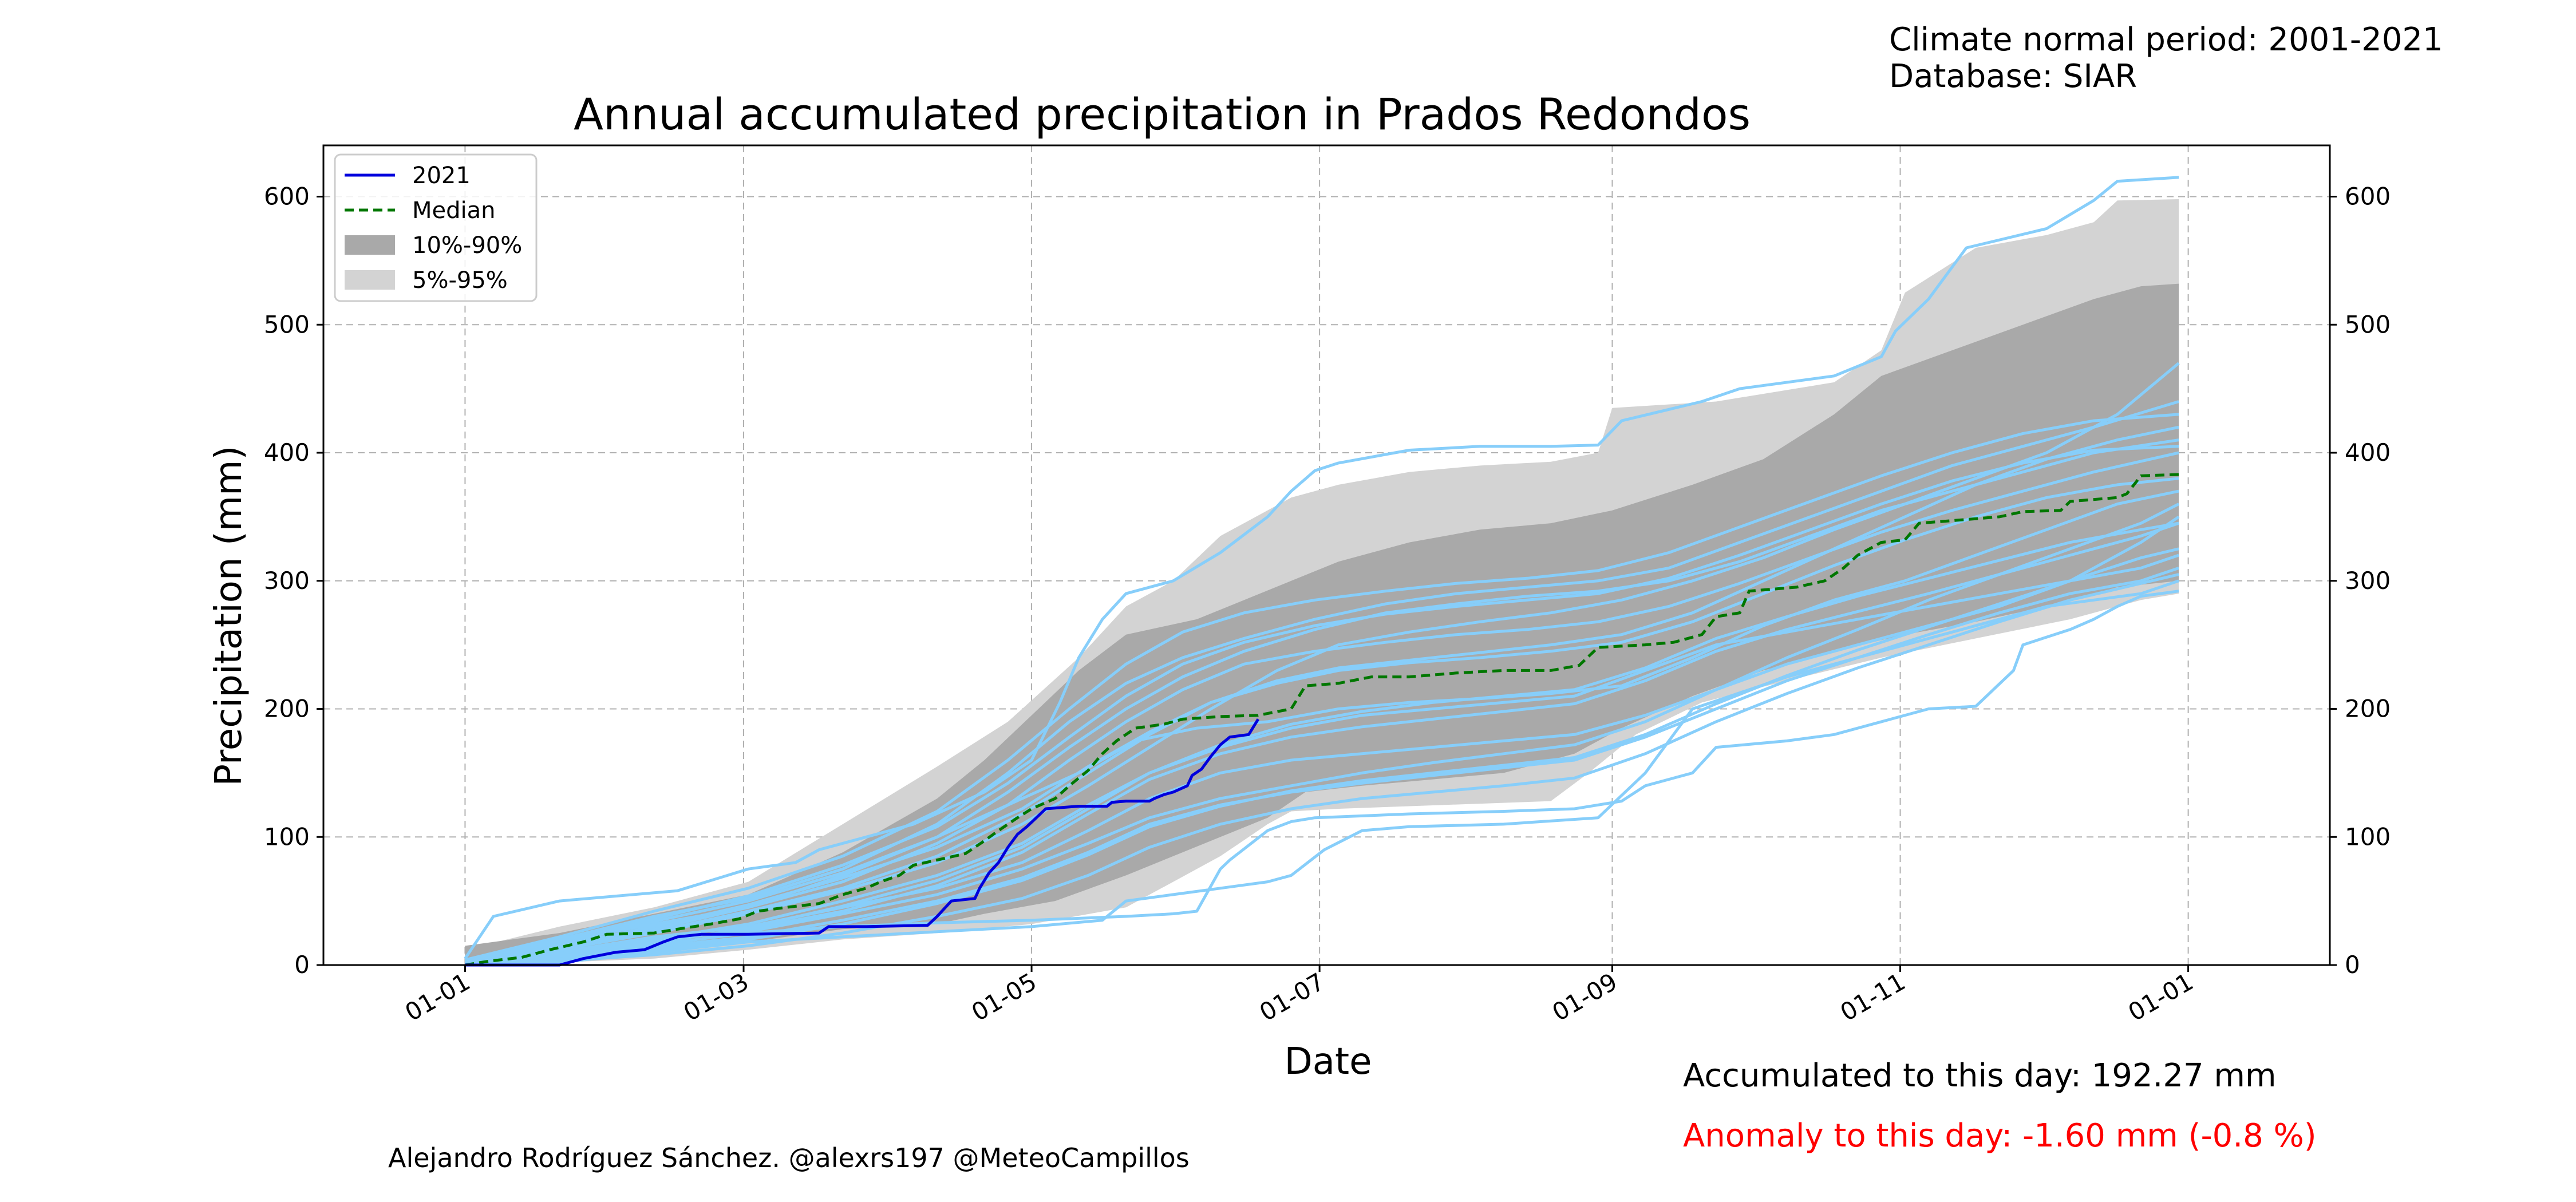 This screenshot has height=1202, width=2576. Describe the element at coordinates (1004, 997) in the screenshot. I see `x-tick-label: 01-05` at that location.